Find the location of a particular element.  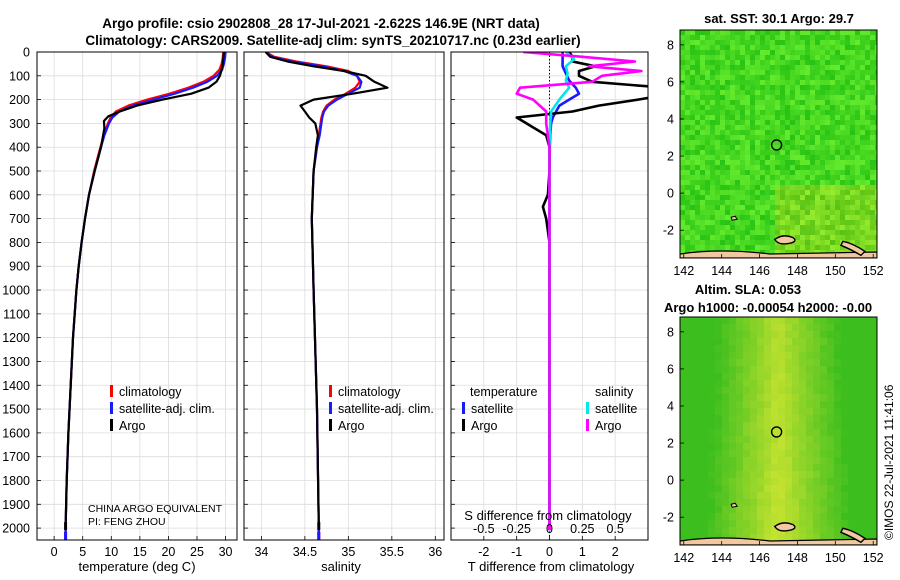

sla-map-field is located at coordinates (778, 431).